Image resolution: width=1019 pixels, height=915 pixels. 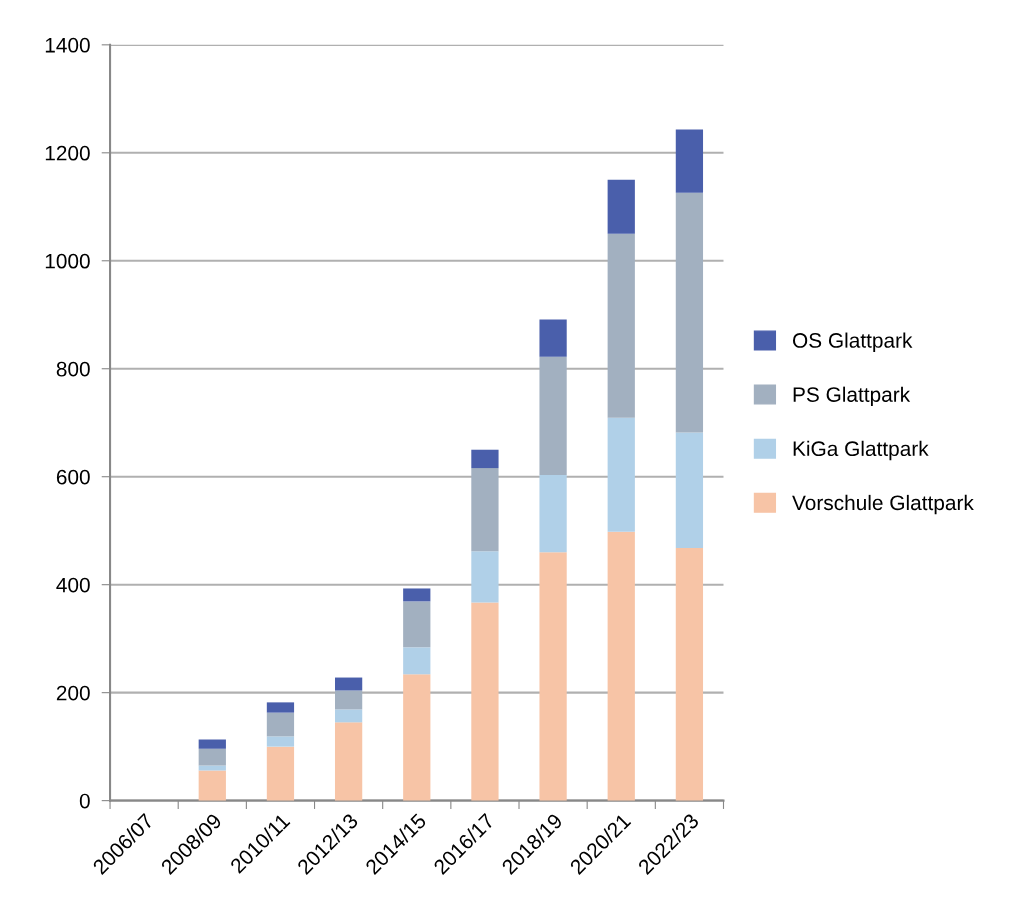 I want to click on y-tick-label: 600, so click(x=73, y=477).